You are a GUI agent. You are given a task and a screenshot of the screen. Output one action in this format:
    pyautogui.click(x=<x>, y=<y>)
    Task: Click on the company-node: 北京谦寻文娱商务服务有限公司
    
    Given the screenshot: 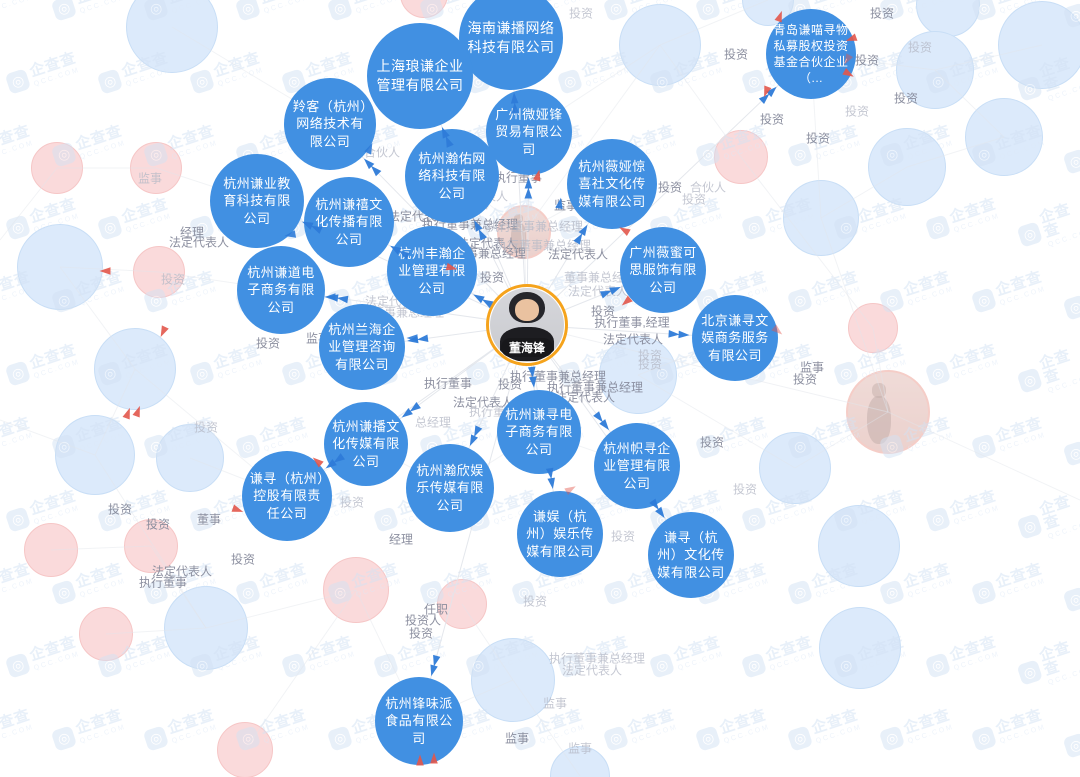 What is the action you would take?
    pyautogui.click(x=735, y=338)
    